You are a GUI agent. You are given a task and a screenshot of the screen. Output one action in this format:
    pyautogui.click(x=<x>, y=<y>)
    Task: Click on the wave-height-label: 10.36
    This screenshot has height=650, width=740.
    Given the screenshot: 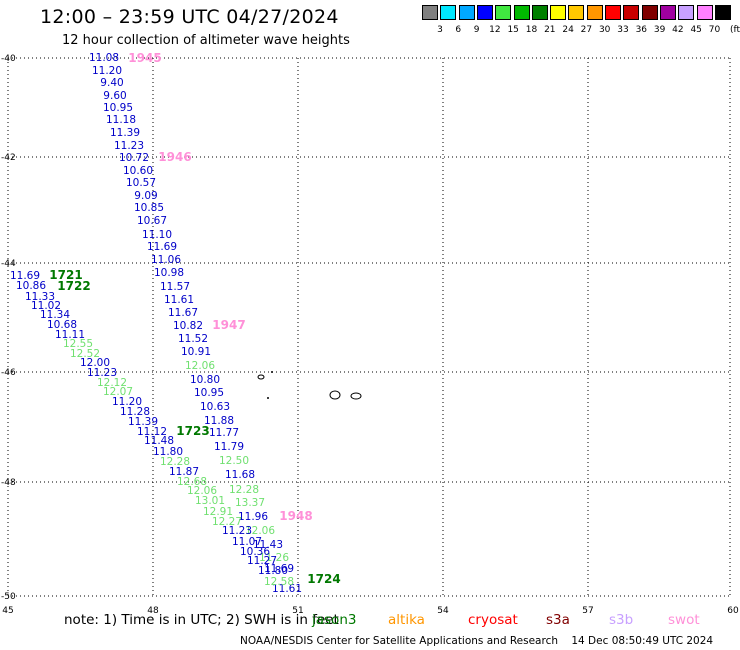 What is the action you would take?
    pyautogui.click(x=255, y=552)
    